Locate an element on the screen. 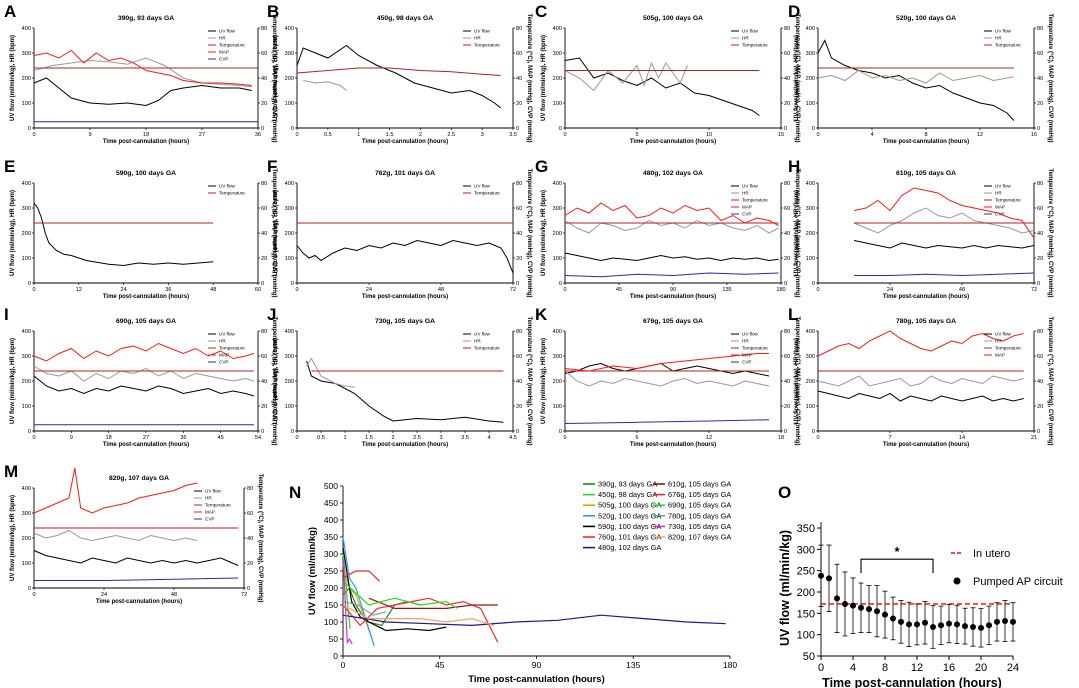 This screenshot has width=1079, height=688. panel-title: 762g, 101 days GA is located at coordinates (405, 173).